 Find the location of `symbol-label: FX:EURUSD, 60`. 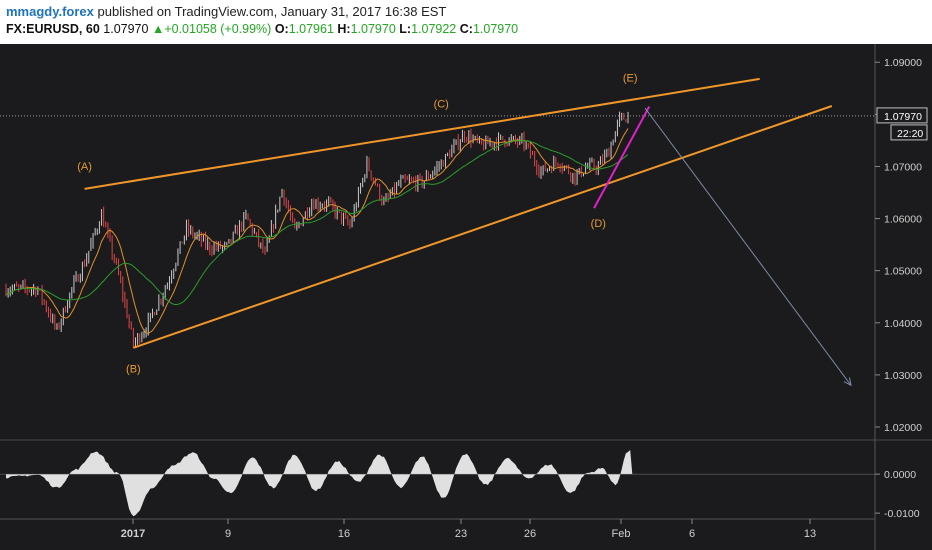

symbol-label: FX:EURUSD, 60 is located at coordinates (53, 29).